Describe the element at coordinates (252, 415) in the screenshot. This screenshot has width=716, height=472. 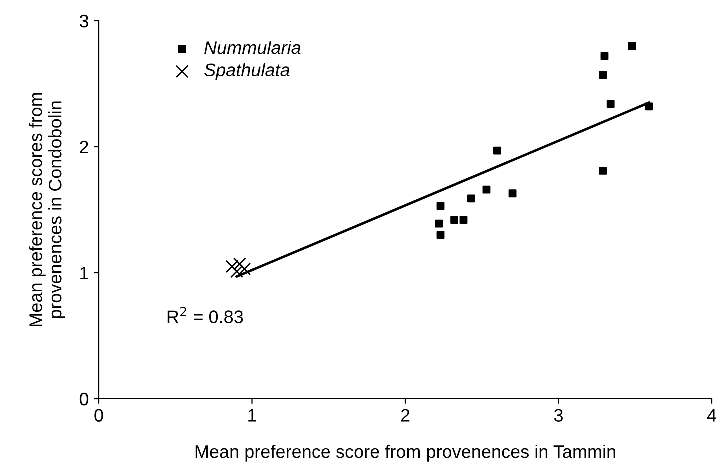
I see `x-tick-label: 1` at that location.